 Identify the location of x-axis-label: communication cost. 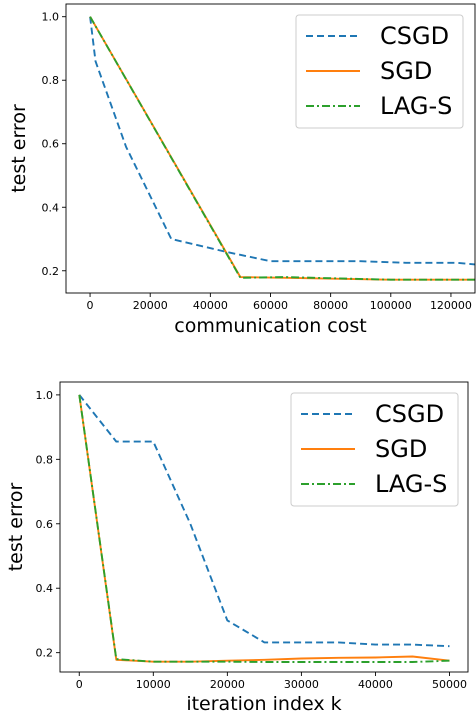
(270, 326).